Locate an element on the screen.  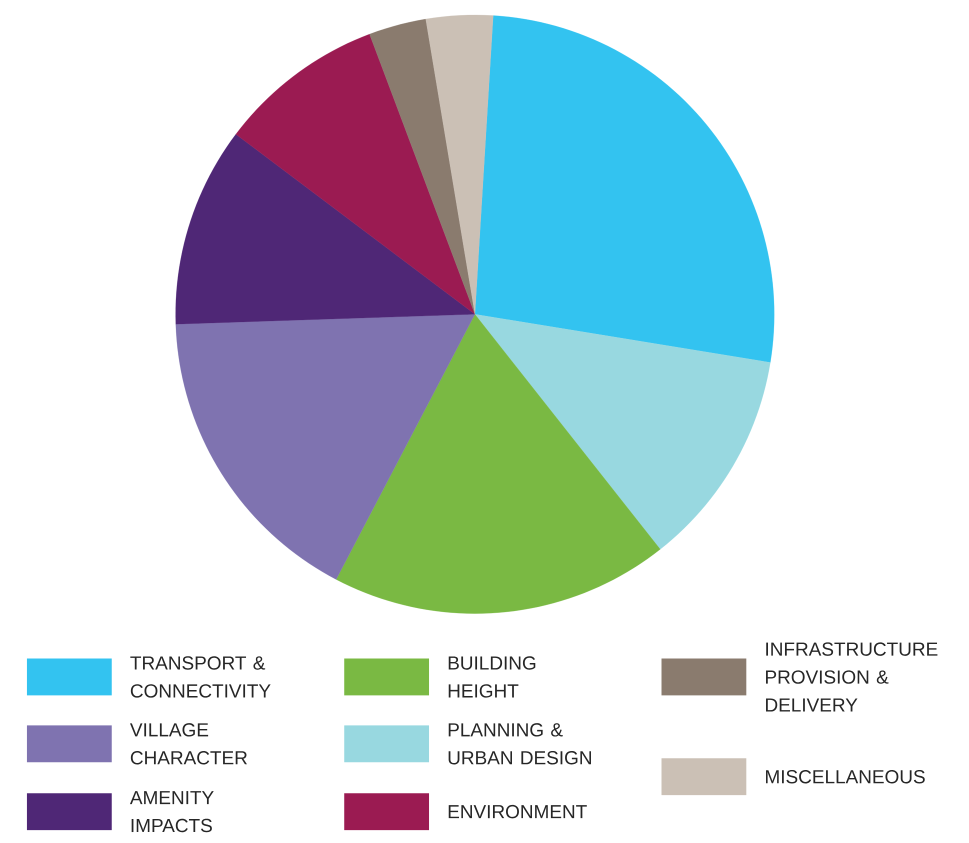
legend-label: PLANNING & URBAN DESIGN is located at coordinates (519, 743).